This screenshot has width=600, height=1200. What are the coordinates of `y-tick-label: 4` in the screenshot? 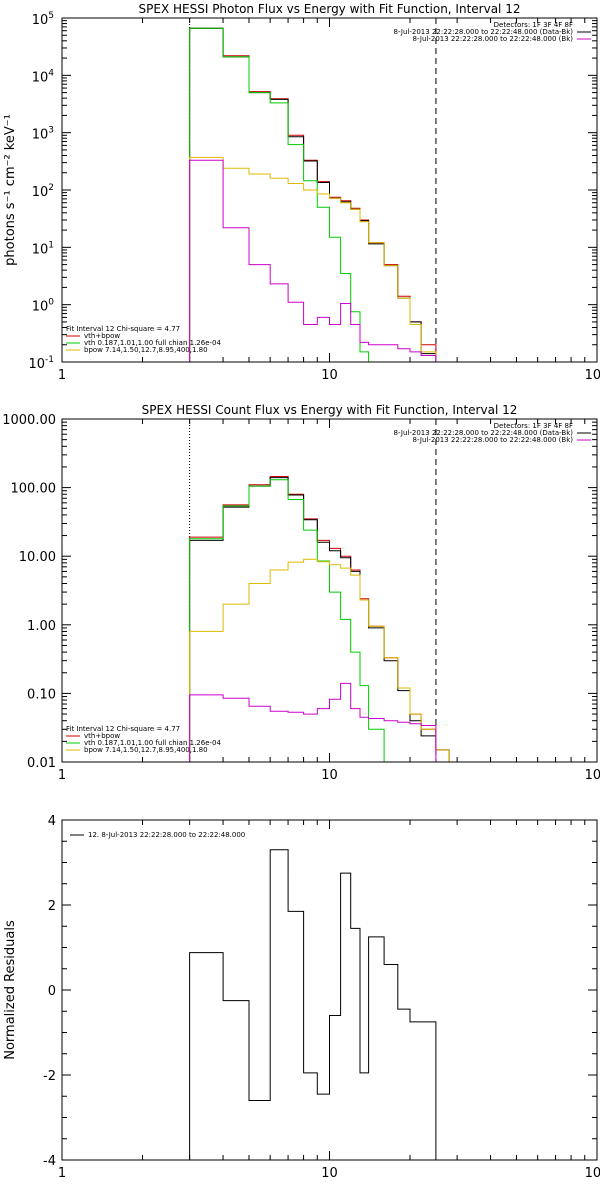 It's located at (52, 821).